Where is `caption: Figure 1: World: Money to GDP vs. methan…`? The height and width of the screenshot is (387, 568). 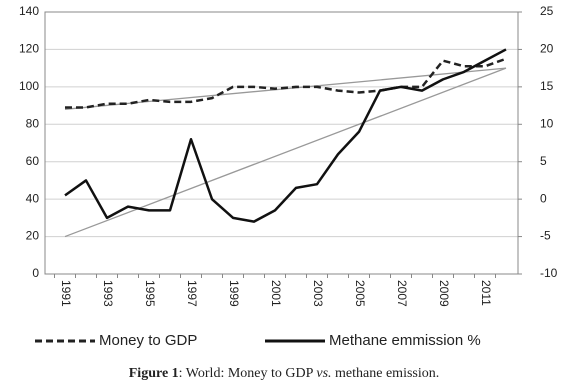
caption: Figure 1: World: Money to GDP vs. methan… is located at coordinates (284, 373).